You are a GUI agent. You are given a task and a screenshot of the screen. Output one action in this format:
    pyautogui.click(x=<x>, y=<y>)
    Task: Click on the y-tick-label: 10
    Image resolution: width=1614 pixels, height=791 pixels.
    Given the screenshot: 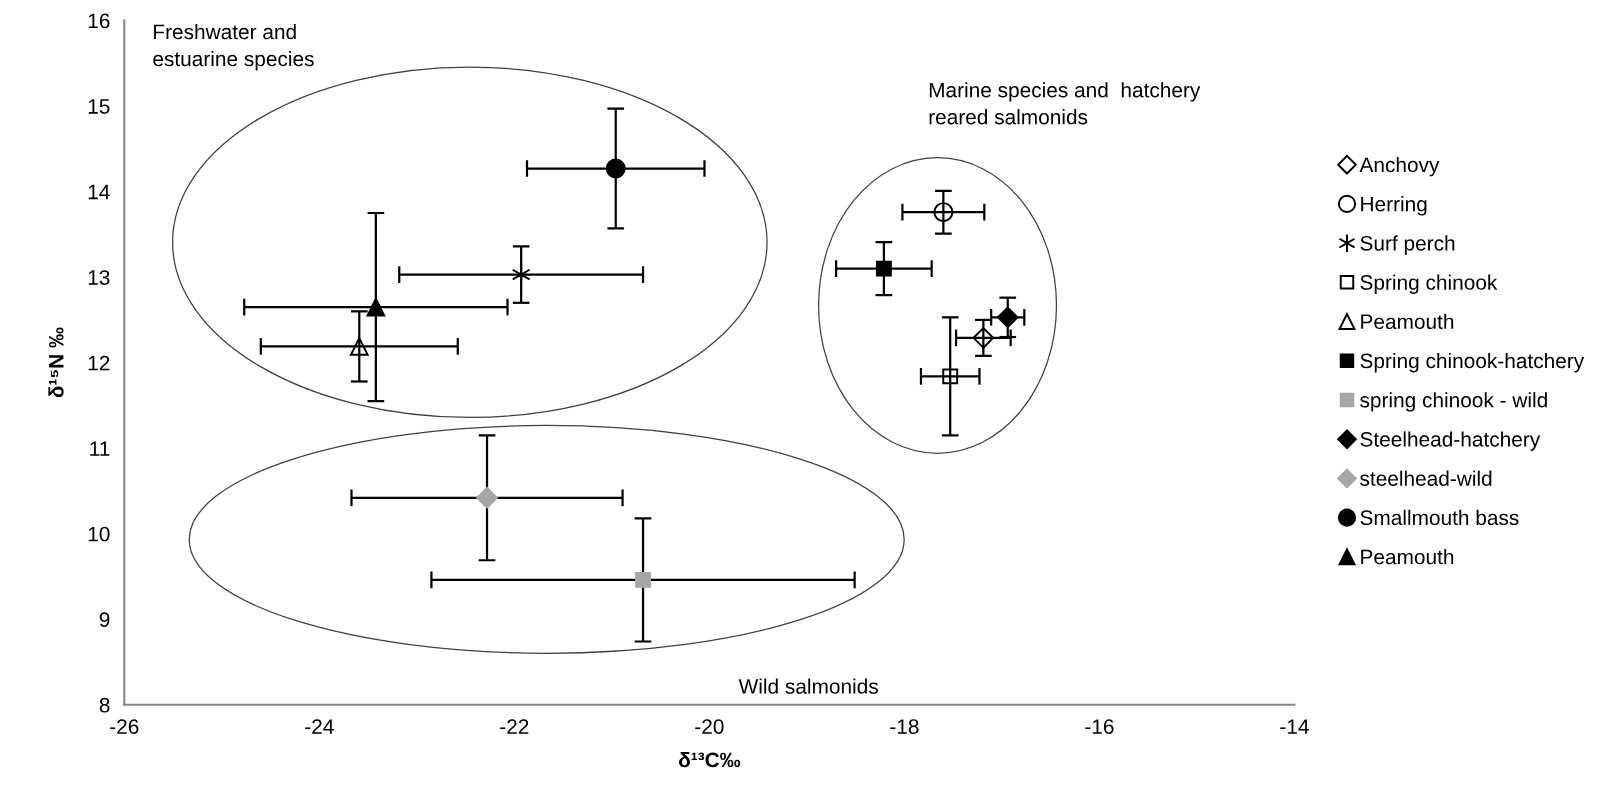 What is the action you would take?
    pyautogui.click(x=99, y=534)
    